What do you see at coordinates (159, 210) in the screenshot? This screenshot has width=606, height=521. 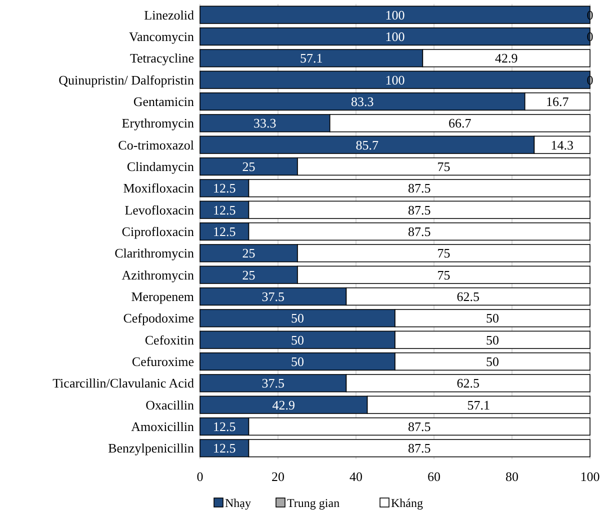 I see `y-tick-label: Levofloxacin` at bounding box center [159, 210].